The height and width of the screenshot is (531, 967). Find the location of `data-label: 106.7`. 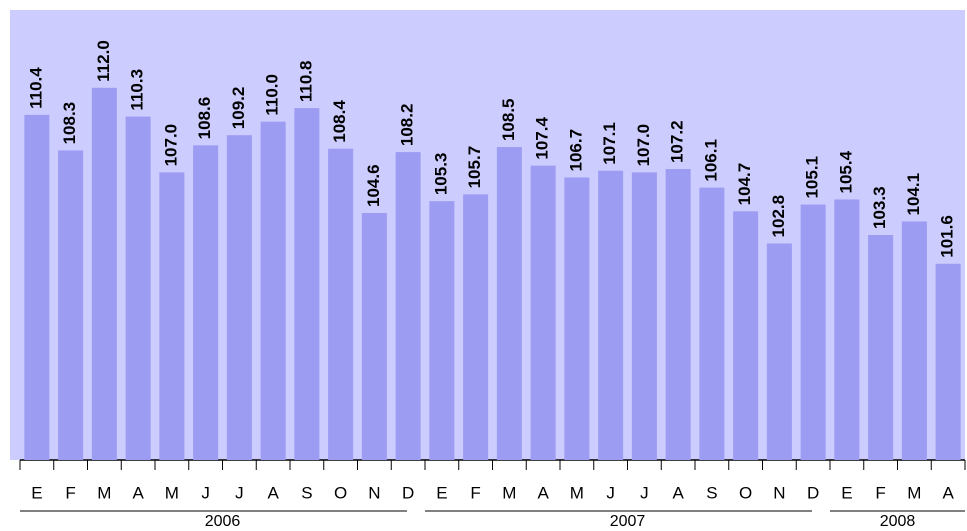

data-label: 106.7 is located at coordinates (575, 150).